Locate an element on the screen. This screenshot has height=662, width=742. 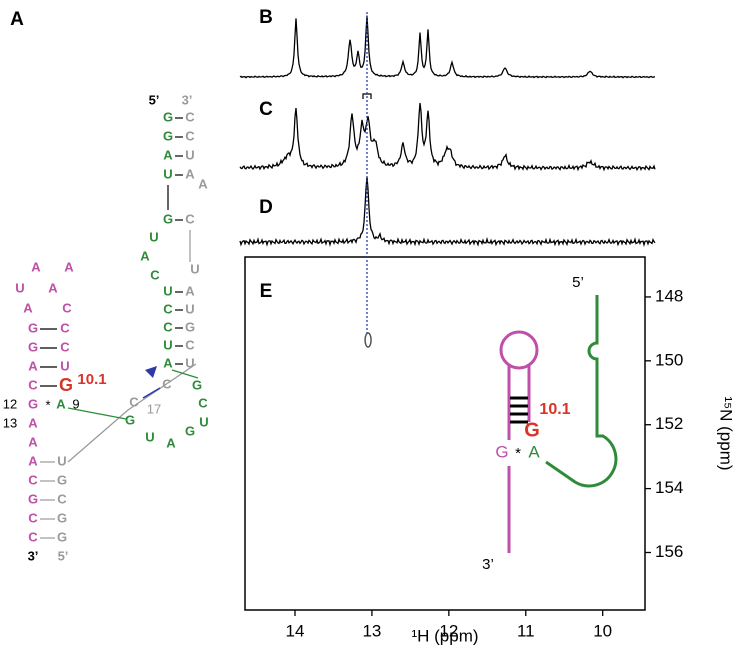
x-tick-label: 11 is located at coordinates (526, 630).